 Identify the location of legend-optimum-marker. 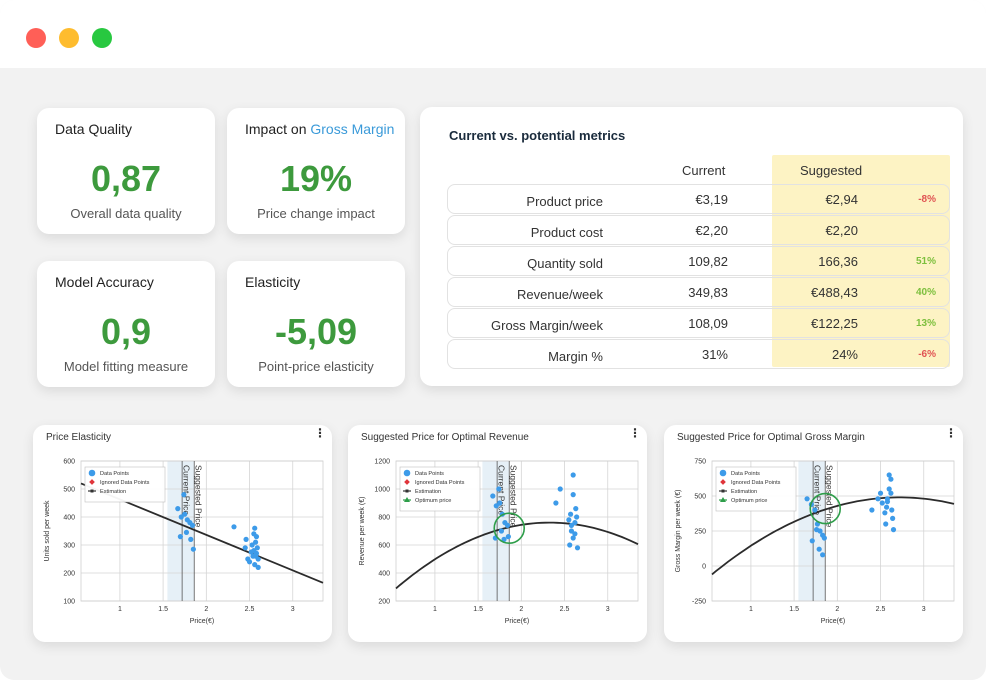
(407, 499).